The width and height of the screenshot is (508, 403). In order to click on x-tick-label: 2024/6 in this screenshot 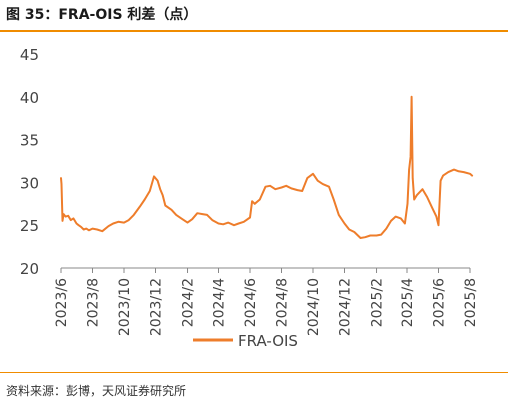, I will do `click(251, 302)`.